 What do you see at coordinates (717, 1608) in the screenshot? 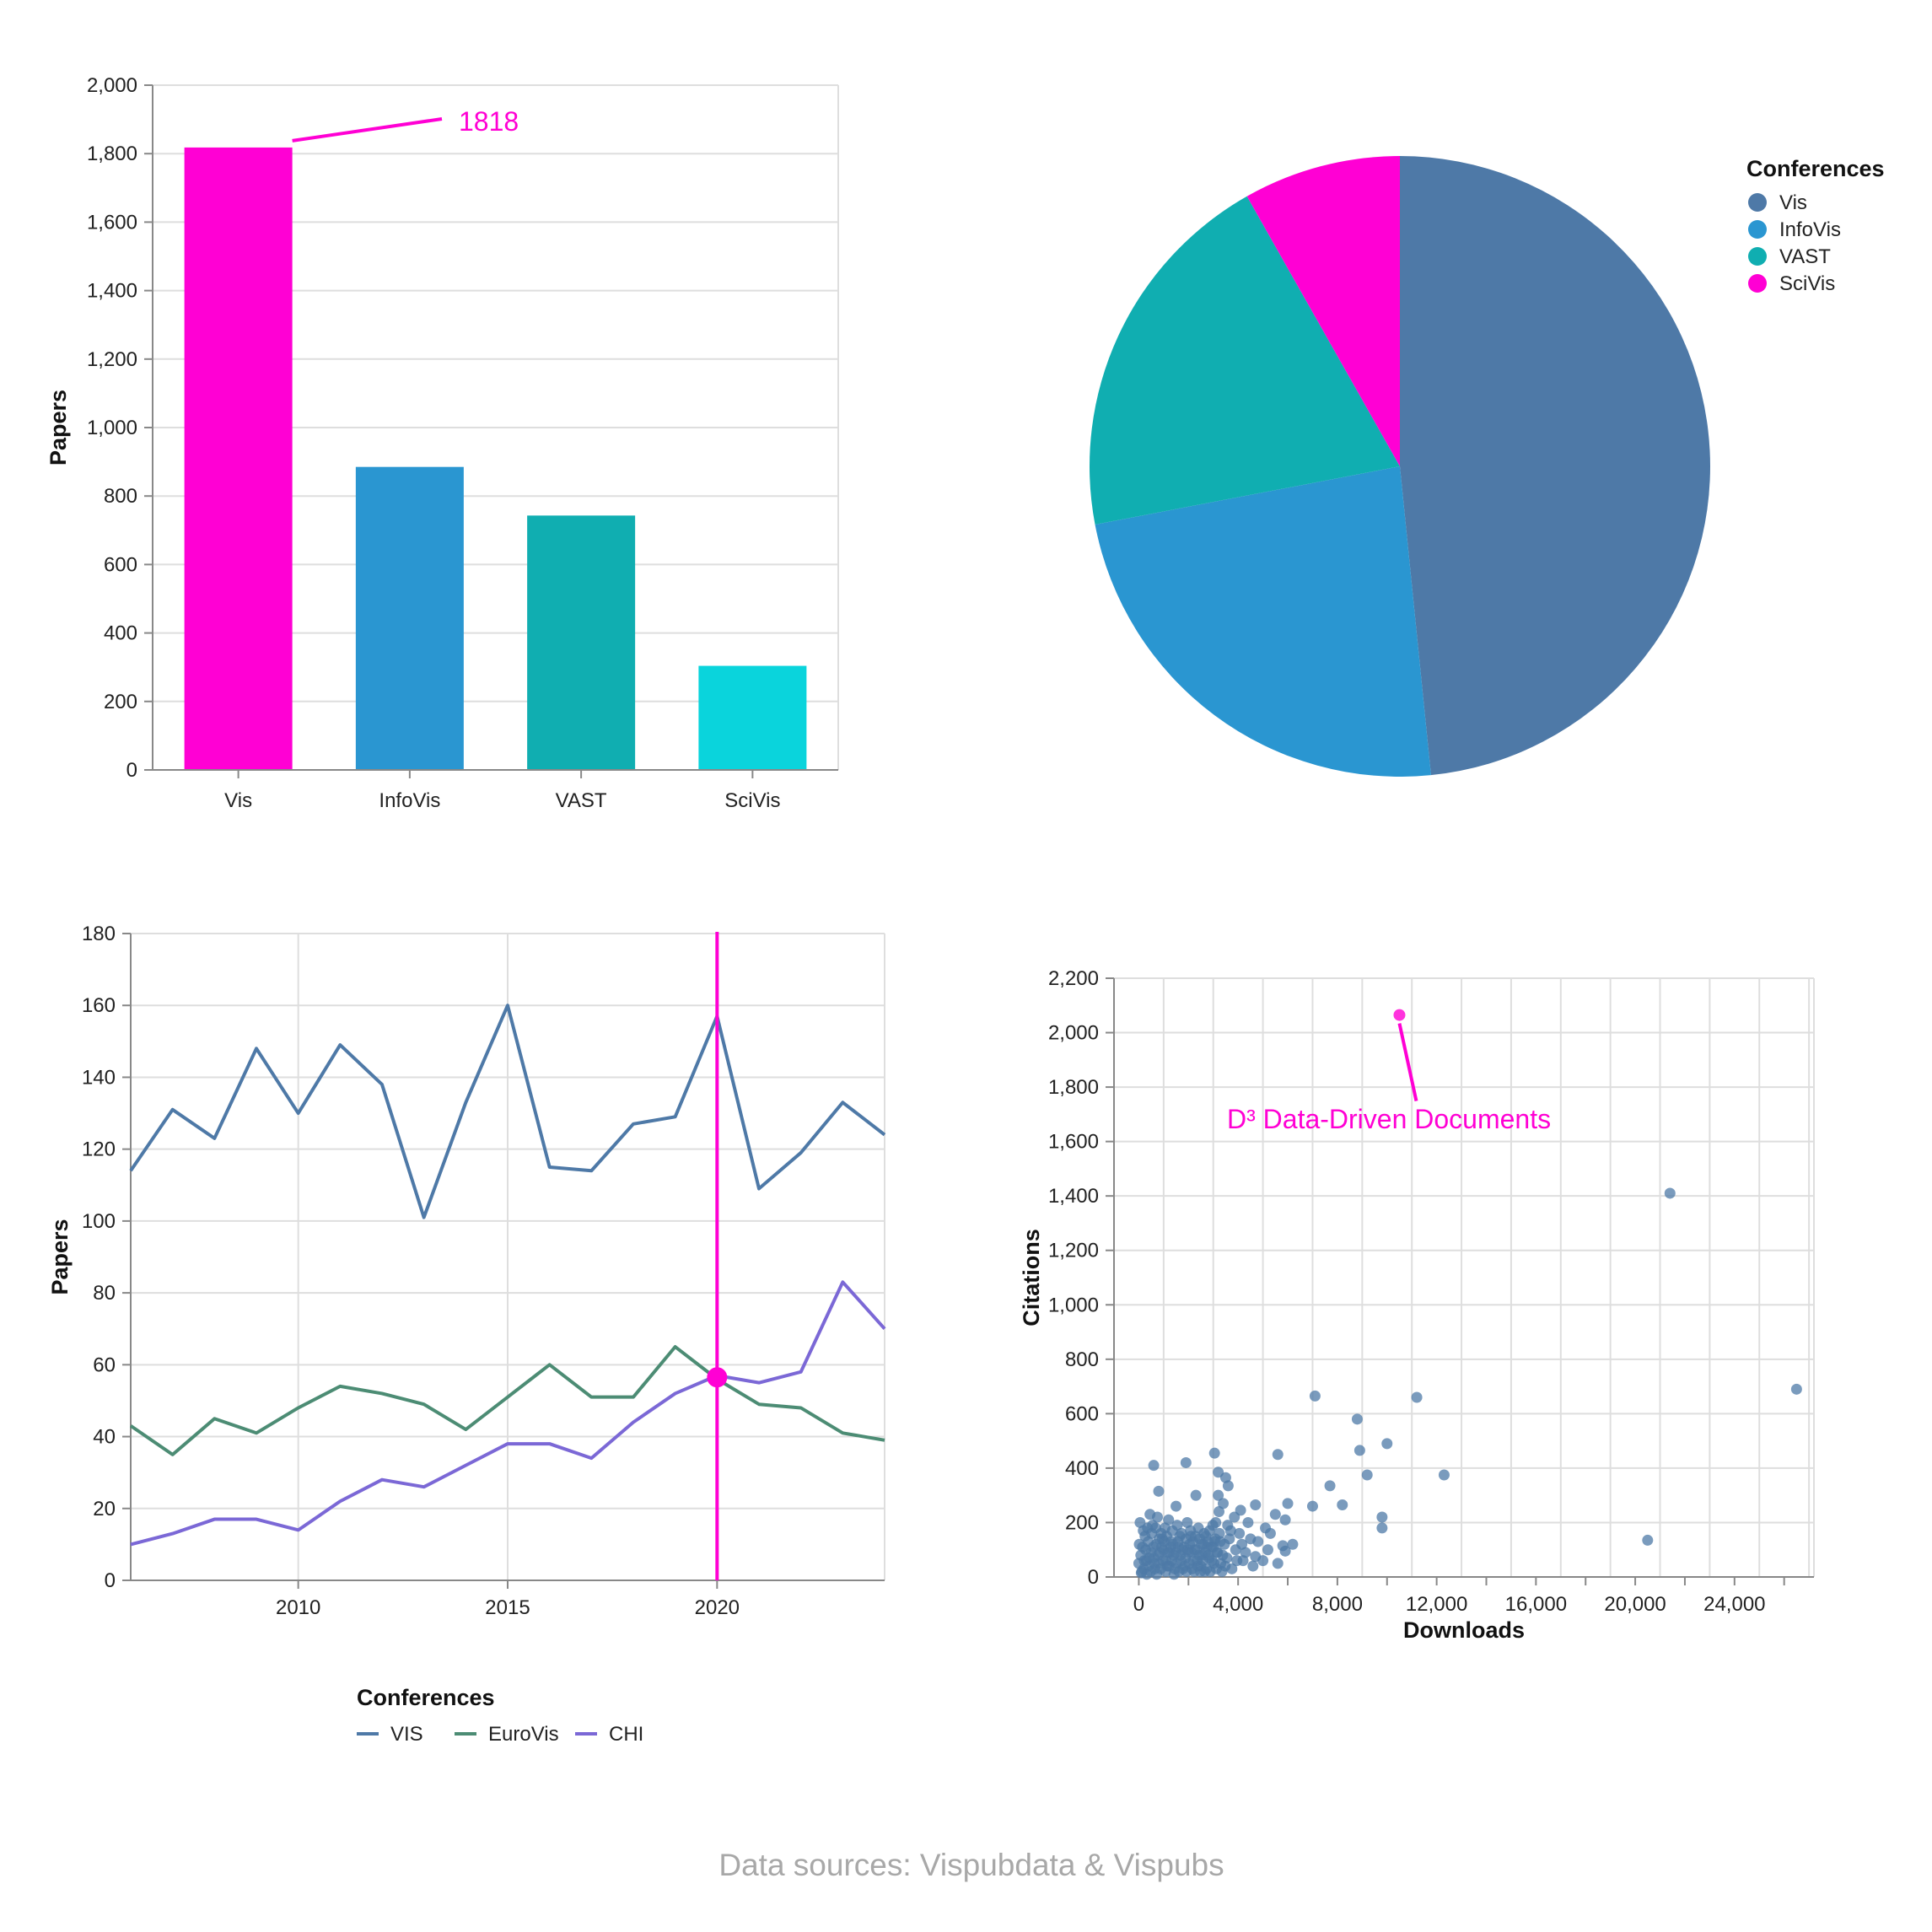
I see `line-x-tick-label: 2020` at bounding box center [717, 1608].